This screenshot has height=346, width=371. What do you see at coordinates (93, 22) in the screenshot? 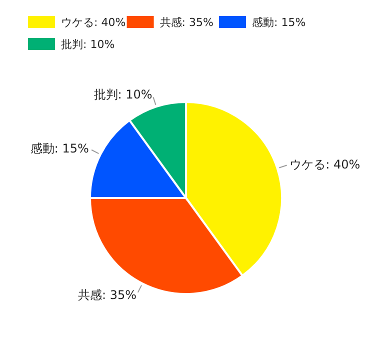
I see `legend-label: ウケる: 40%` at bounding box center [93, 22].